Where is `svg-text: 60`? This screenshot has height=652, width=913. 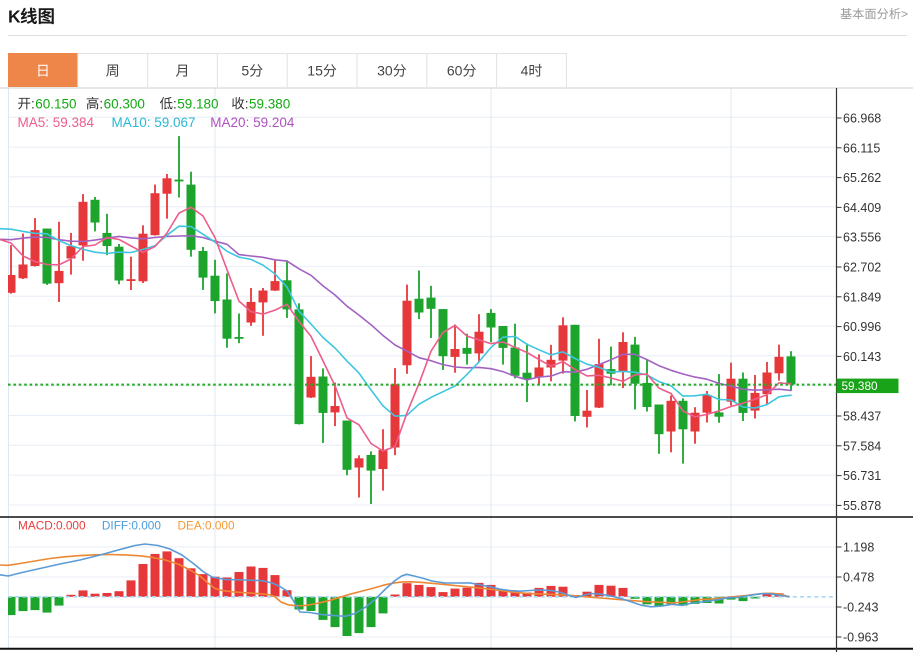
svg-text: 60 is located at coordinates (455, 71).